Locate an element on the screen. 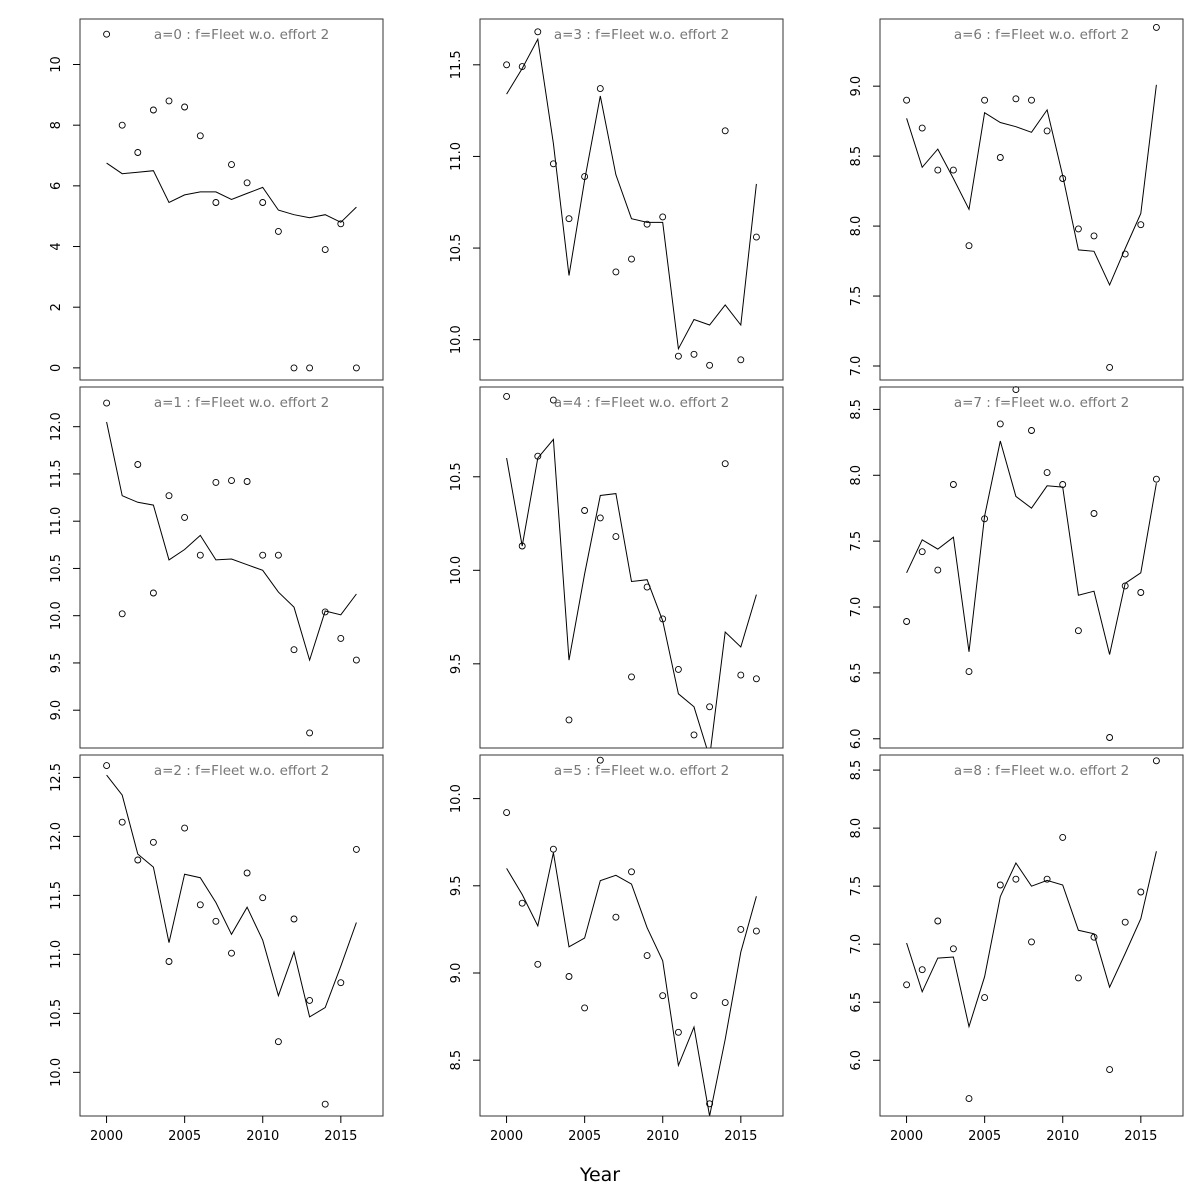  panel-title: a=5 : f=Fleet w.o. effort 2 is located at coordinates (641, 771).